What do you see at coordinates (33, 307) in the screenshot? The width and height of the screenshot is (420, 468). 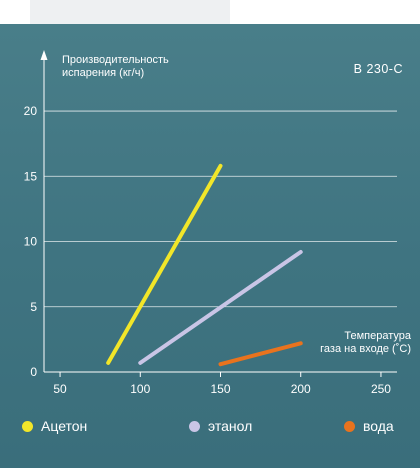 I see `y-tick-label-5: 5` at bounding box center [33, 307].